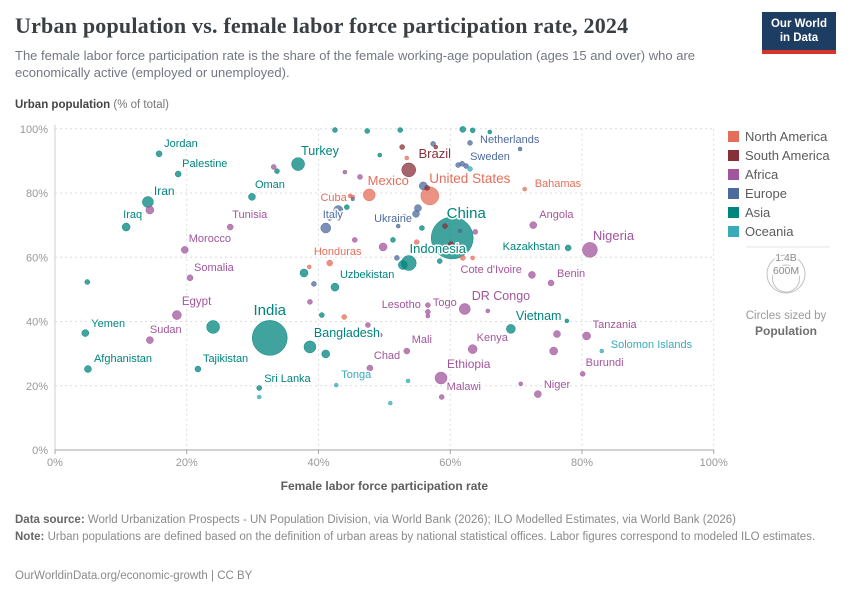 This screenshot has height=600, width=850. I want to click on country-label-tanzania: Tanzania, so click(615, 324).